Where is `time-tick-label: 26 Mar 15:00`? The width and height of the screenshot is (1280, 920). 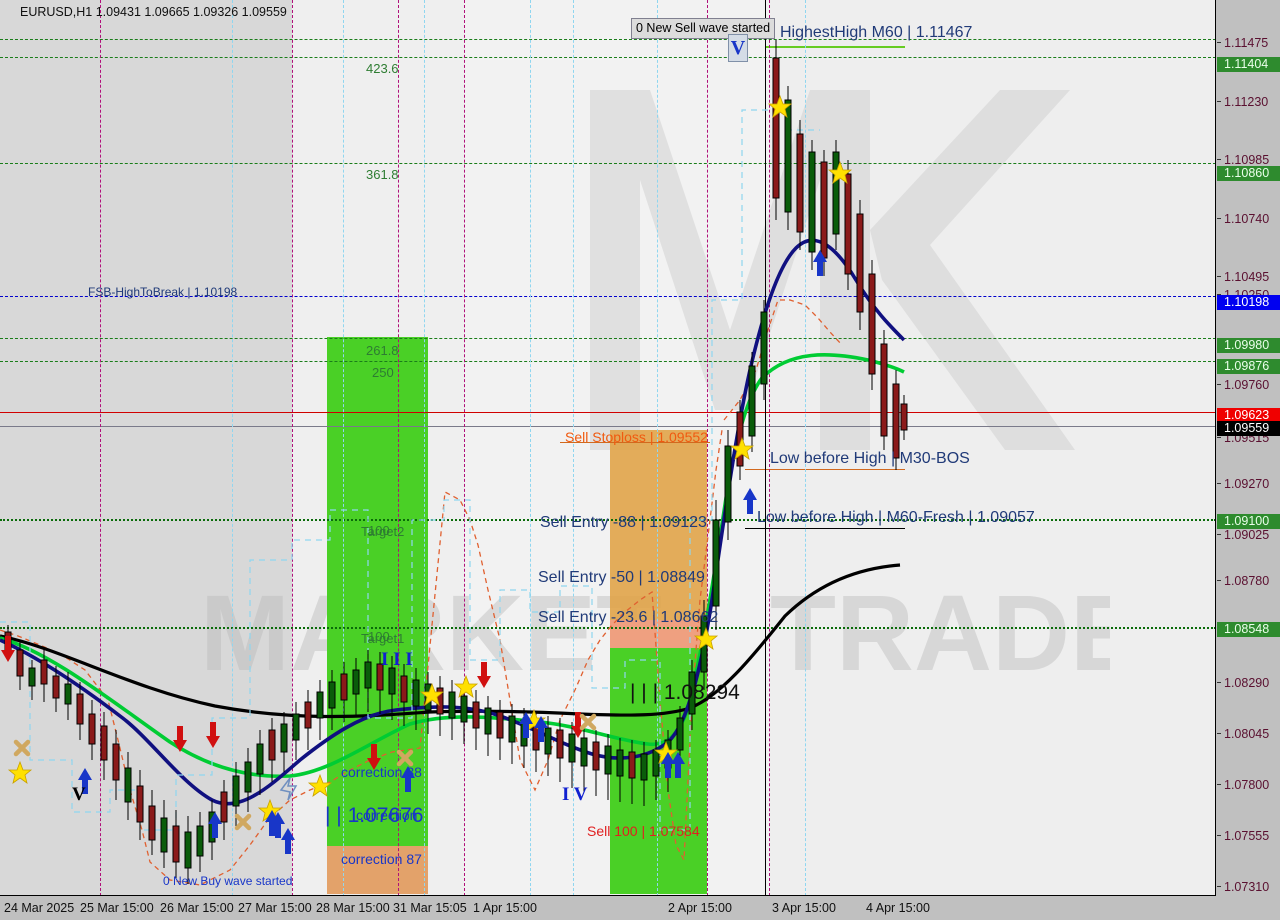 time-tick-label: 26 Mar 15:00 is located at coordinates (197, 908).